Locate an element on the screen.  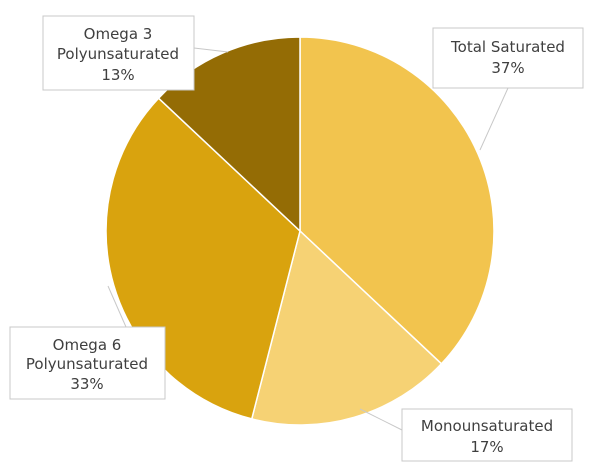
slice-label-omega-3-line2: Polyunsaturated is located at coordinates (118, 54).